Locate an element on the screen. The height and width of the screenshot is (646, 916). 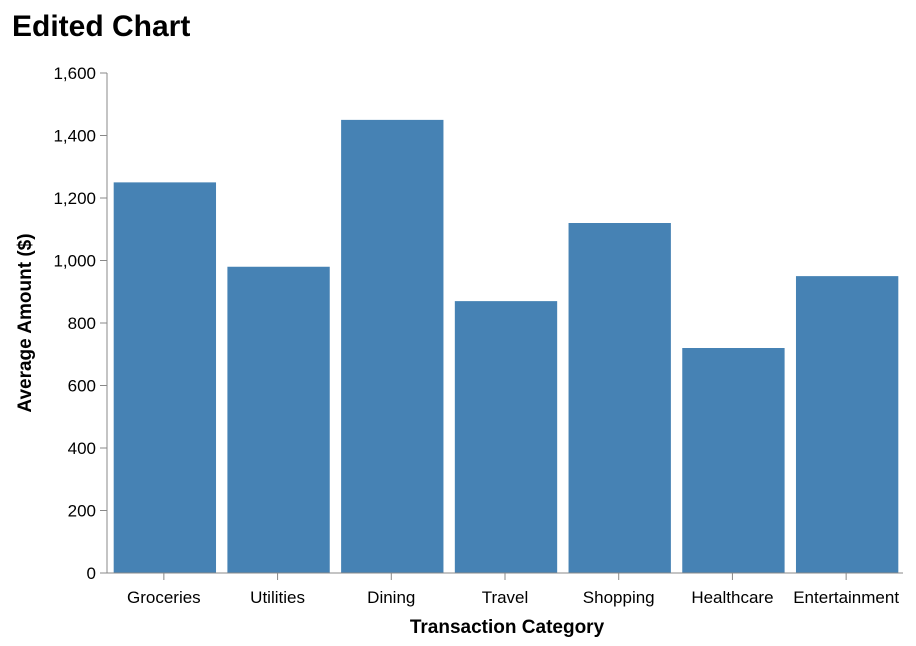
chart-title: Edited Chart is located at coordinates (101, 26).